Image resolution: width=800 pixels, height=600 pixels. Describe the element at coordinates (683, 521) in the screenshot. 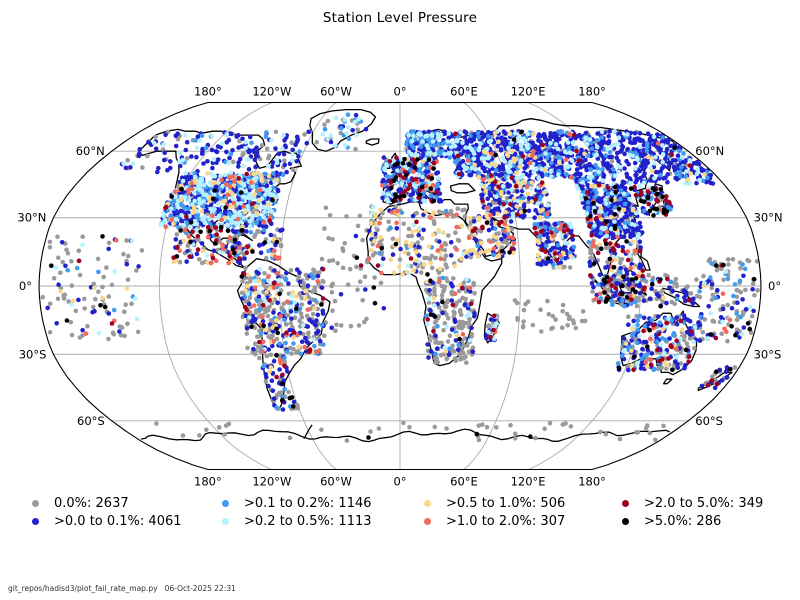

I see `legend-label: >5.0%: 286` at that location.